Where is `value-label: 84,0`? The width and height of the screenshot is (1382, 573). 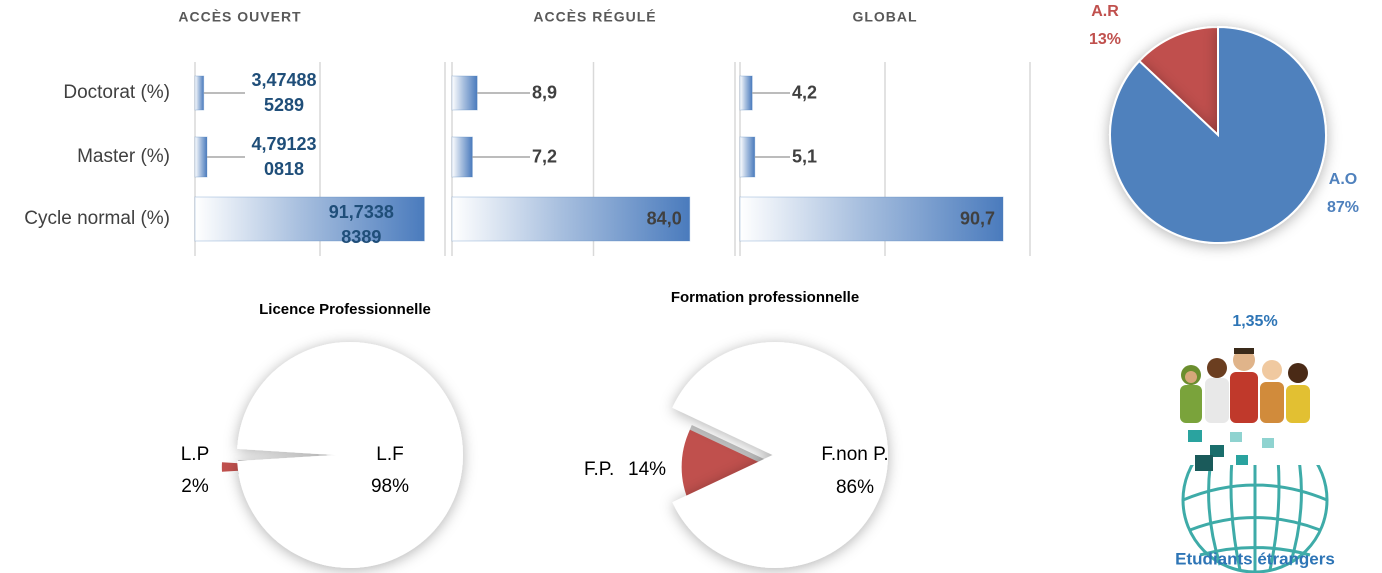 value-label: 84,0 is located at coordinates (664, 218).